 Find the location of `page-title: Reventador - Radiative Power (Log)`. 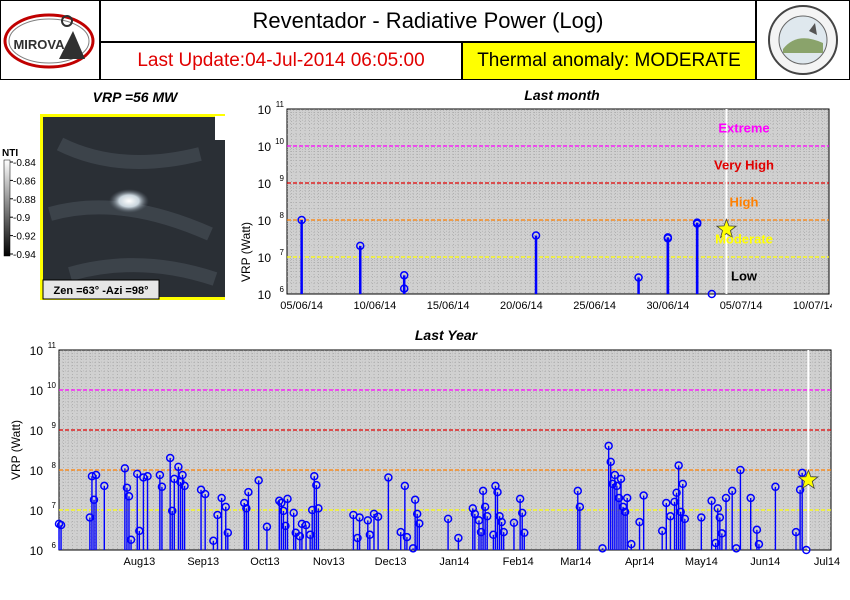

page-title: Reventador - Radiative Power (Log) is located at coordinates (428, 20).